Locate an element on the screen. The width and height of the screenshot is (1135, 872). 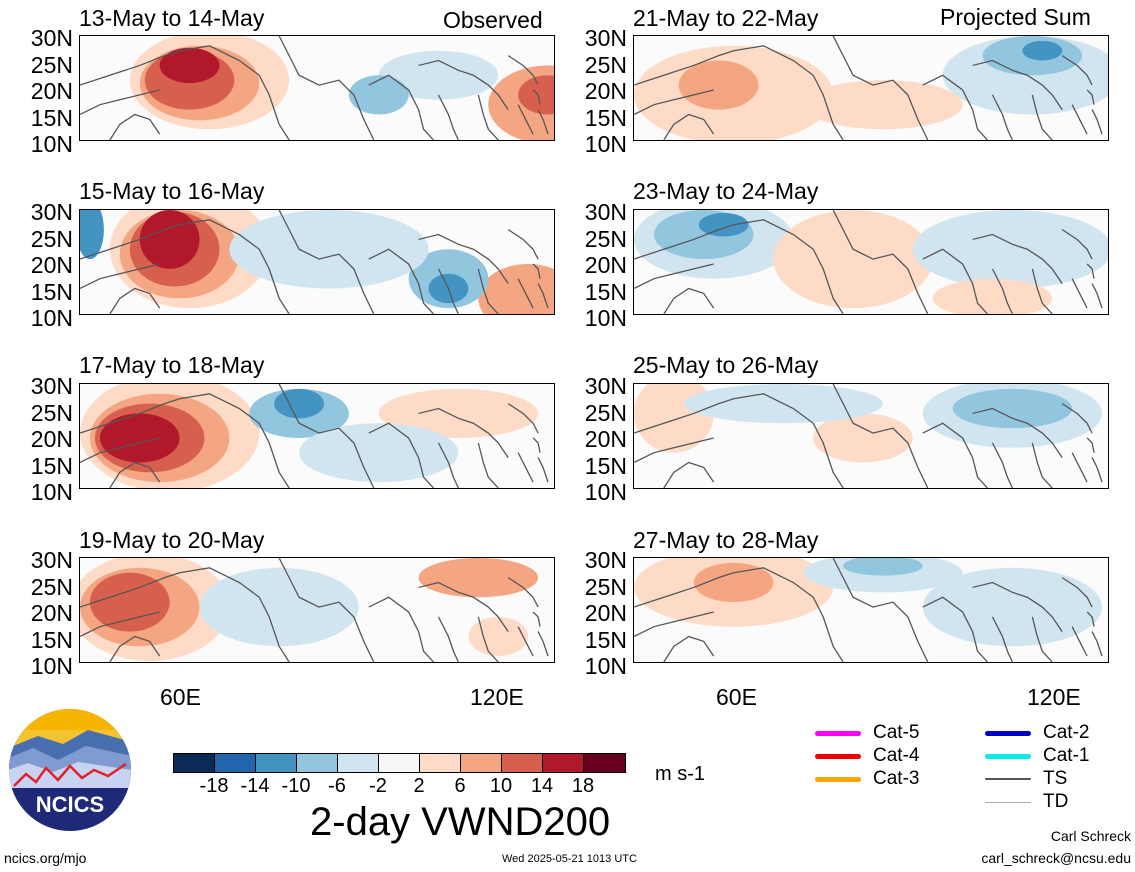
colorbar-tick-label: 14 is located at coordinates (542, 786).